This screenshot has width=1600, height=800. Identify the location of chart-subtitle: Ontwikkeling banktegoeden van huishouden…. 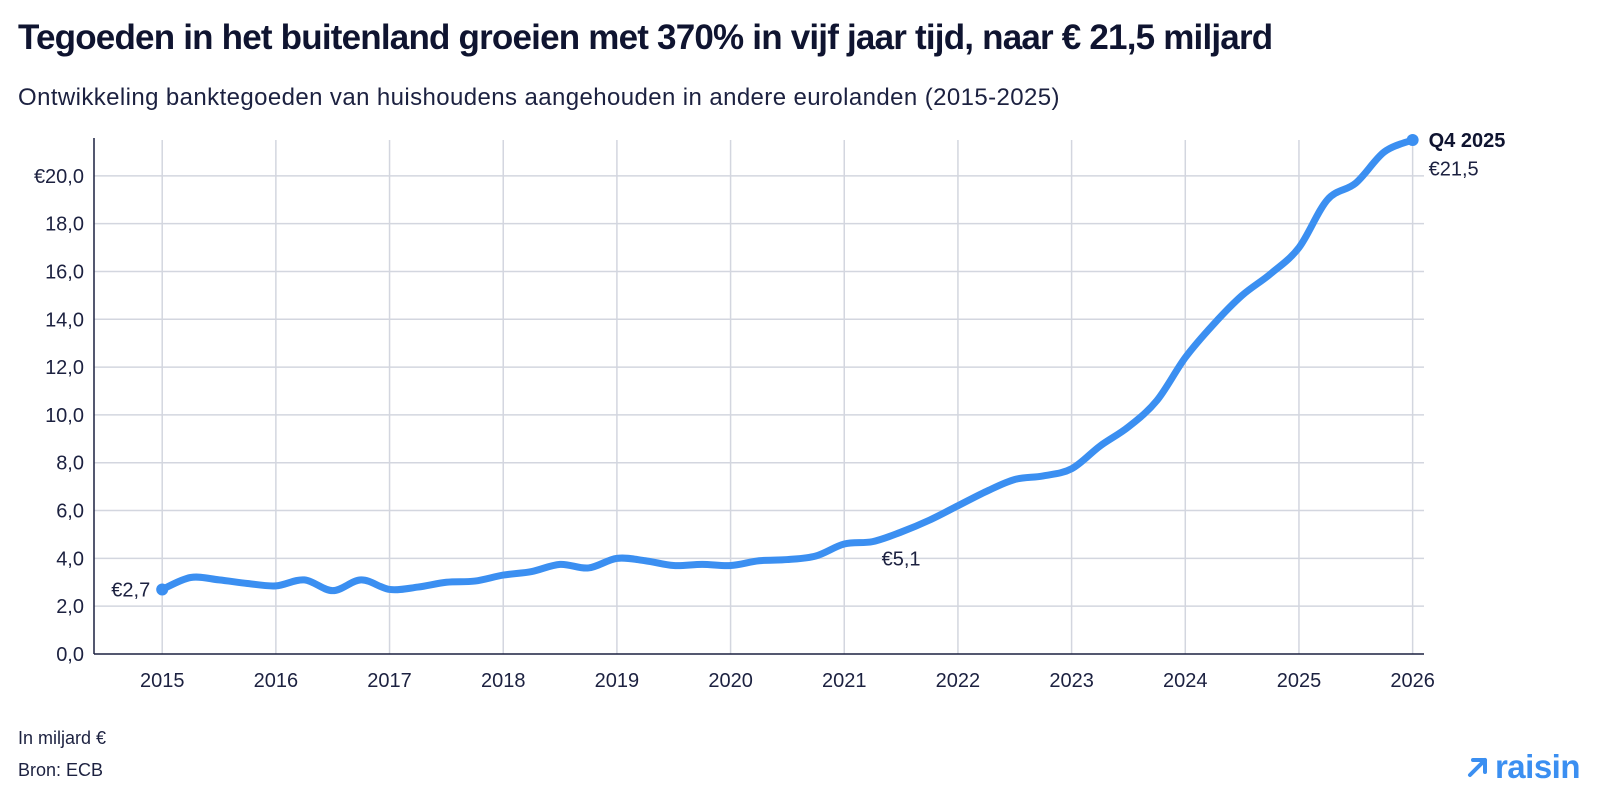
(539, 97).